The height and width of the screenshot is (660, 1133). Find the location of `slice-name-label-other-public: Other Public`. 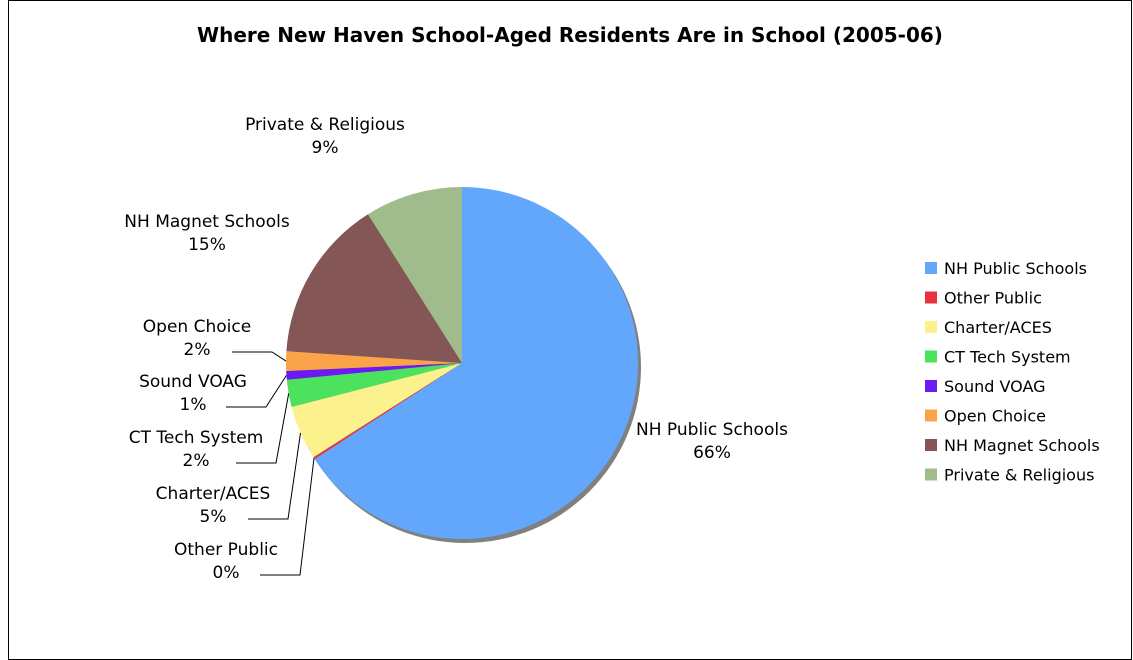

slice-name-label-other-public: Other Public is located at coordinates (226, 550).